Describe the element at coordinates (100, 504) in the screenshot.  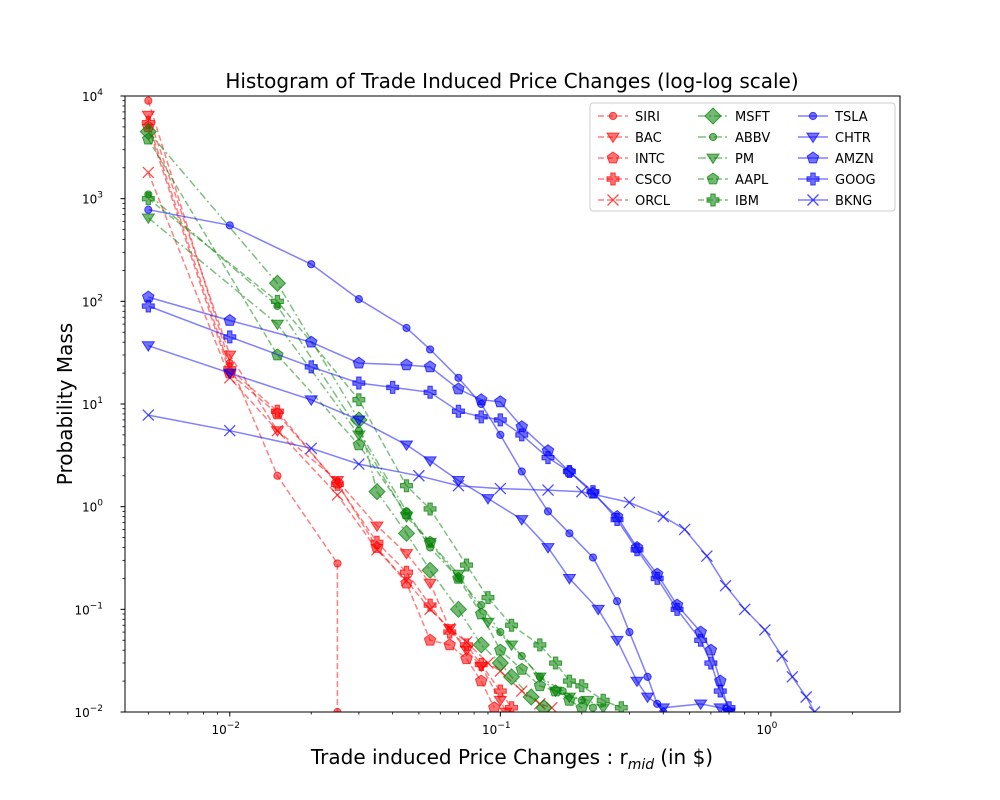
I see `y-tick-exponent: 0` at that location.